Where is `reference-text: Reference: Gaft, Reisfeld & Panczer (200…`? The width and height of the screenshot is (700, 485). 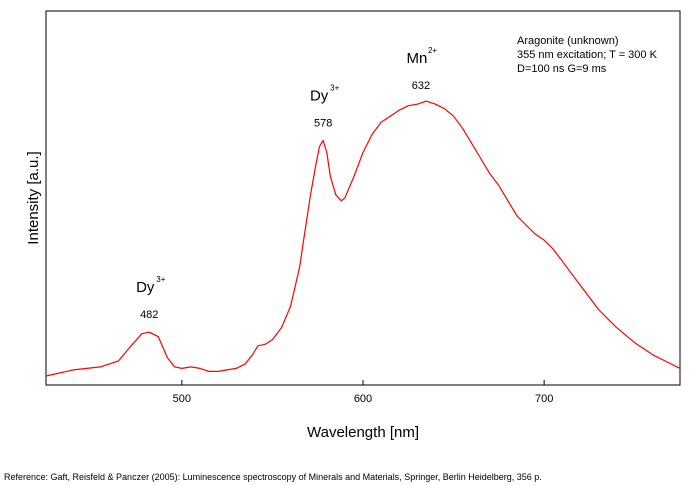
reference-text: Reference: Gaft, Reisfeld & Panczer (200… is located at coordinates (273, 477).